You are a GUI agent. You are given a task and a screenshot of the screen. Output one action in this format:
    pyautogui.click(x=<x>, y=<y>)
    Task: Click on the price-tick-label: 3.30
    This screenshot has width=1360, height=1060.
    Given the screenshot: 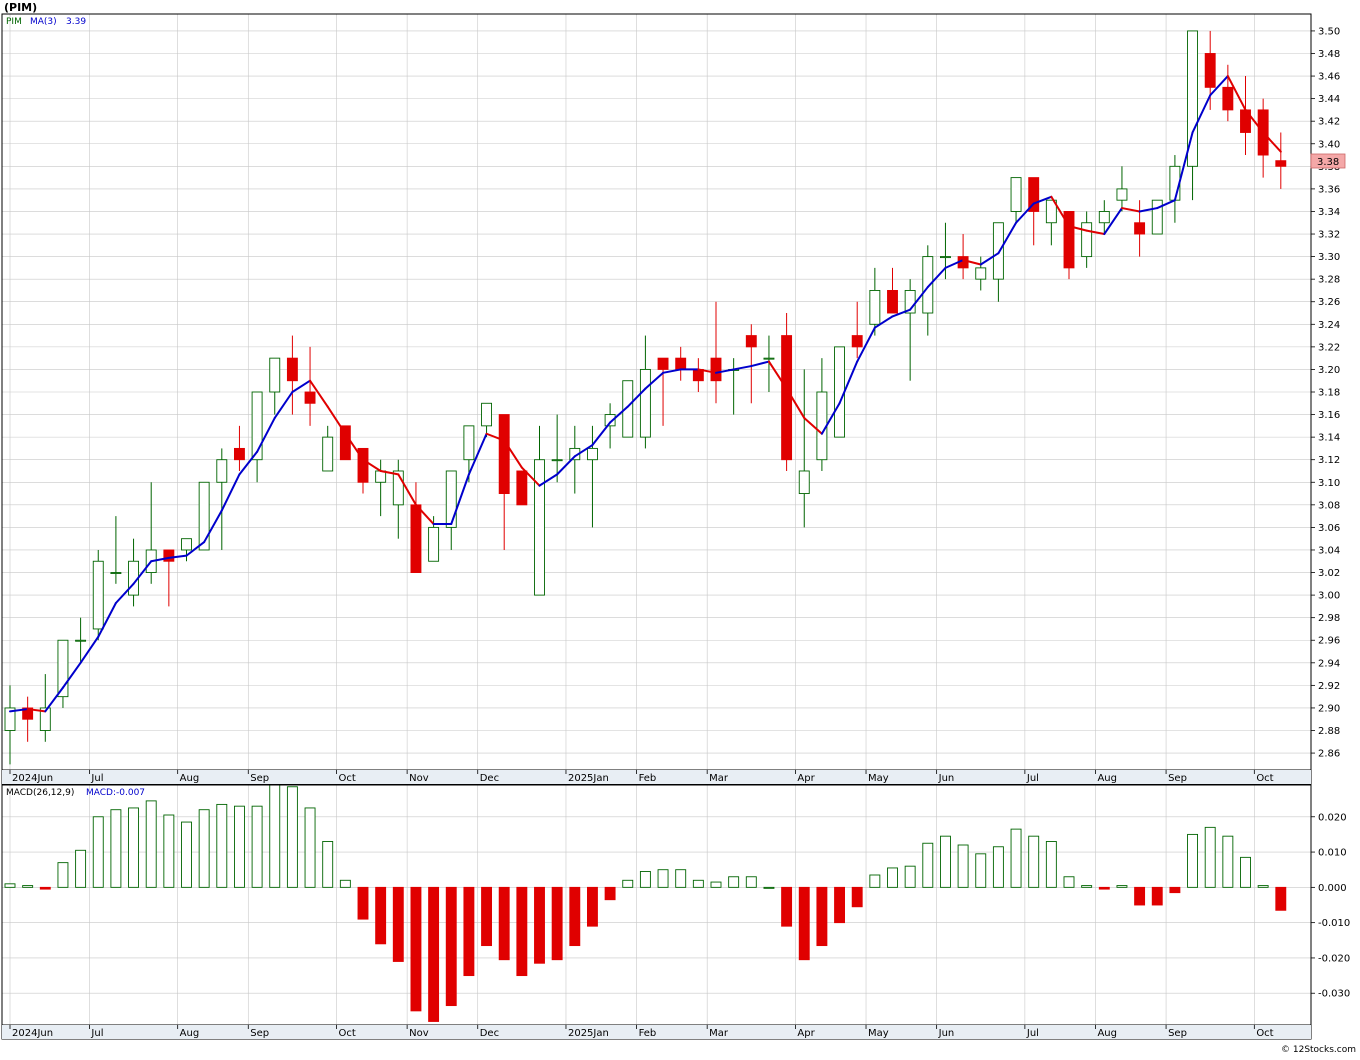 What is the action you would take?
    pyautogui.click(x=1329, y=257)
    